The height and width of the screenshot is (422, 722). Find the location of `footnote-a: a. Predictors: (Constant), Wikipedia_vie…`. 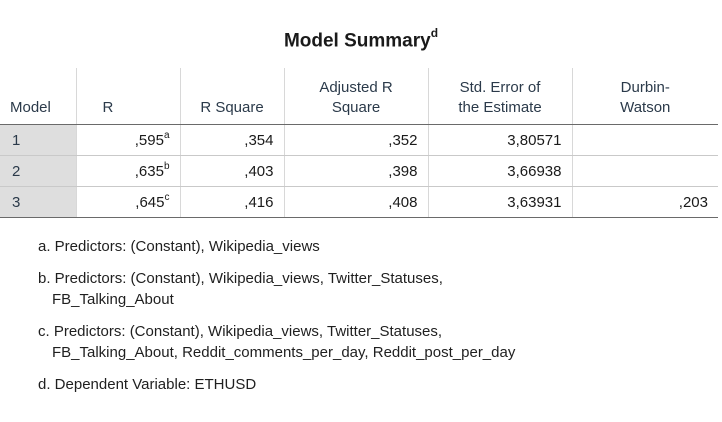

footnote-a: a. Predictors: (Constant), Wikipedia_vie… is located at coordinates (179, 246).